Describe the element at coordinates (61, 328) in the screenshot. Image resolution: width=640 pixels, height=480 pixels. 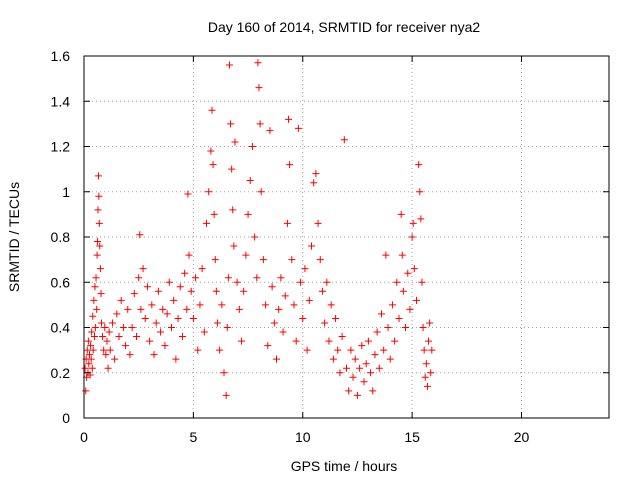
I see `y-tick-label: 0.4` at that location.